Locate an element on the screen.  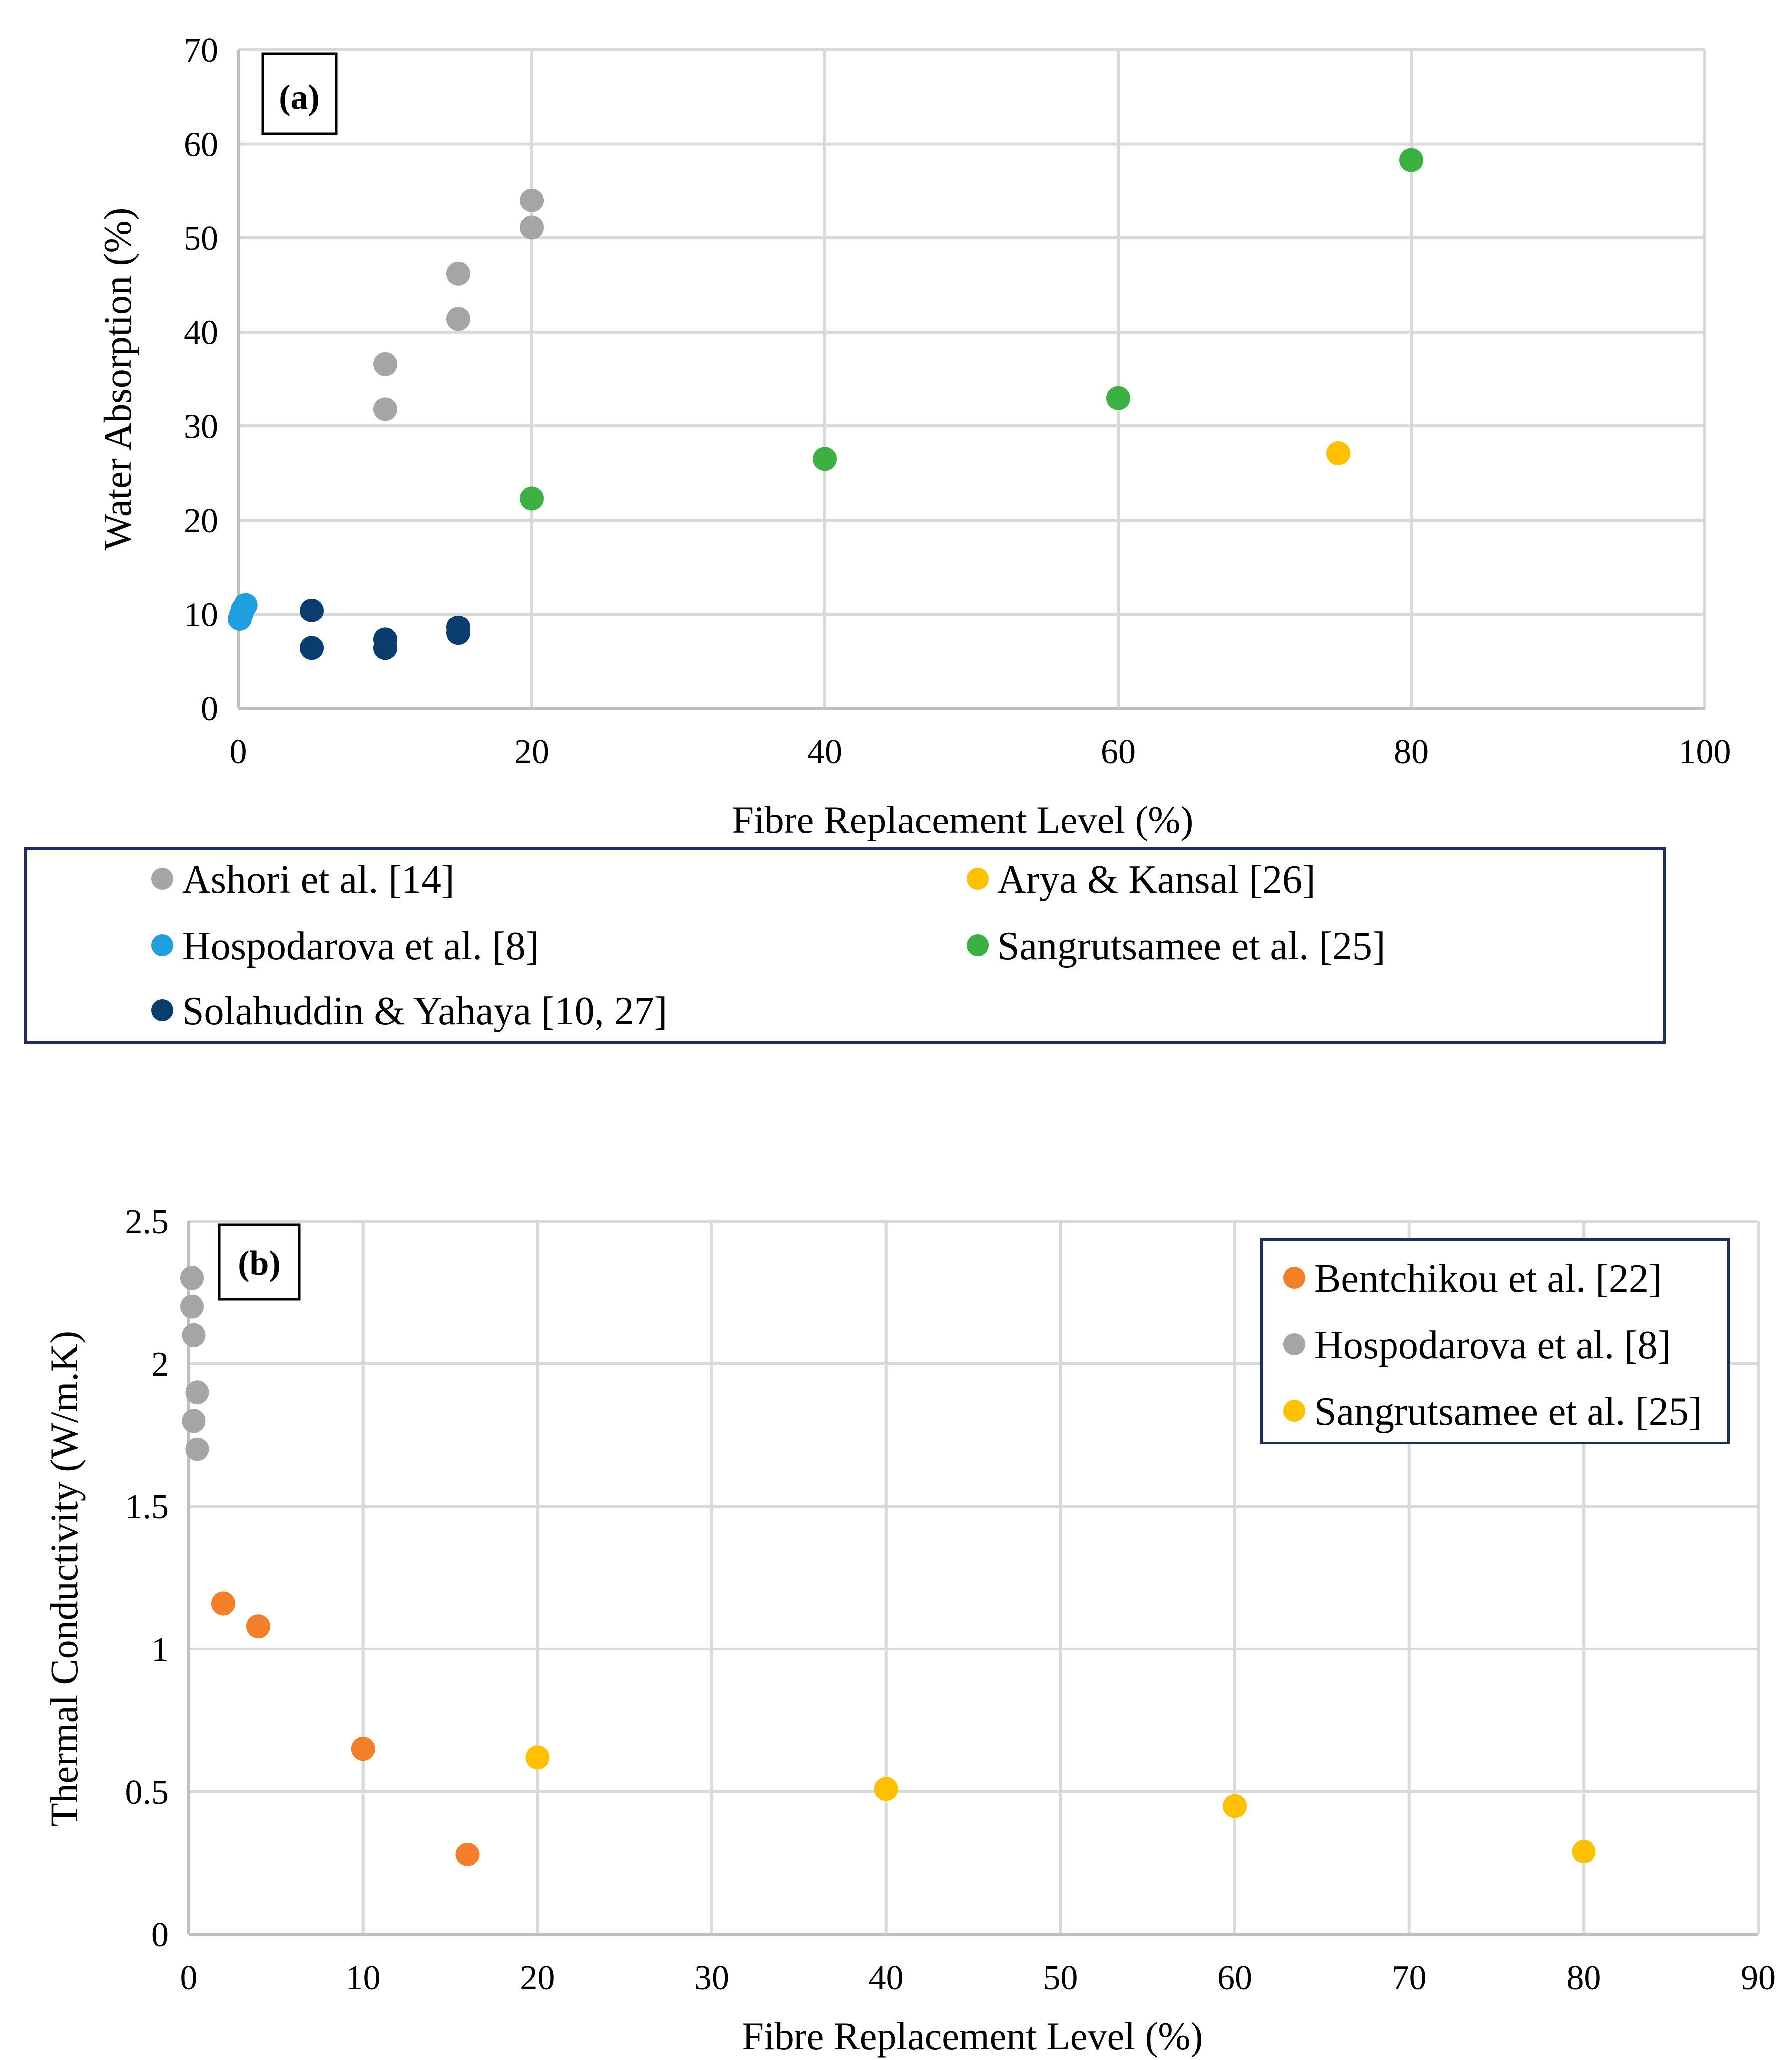
panel-b-label-box is located at coordinates (260, 1262).